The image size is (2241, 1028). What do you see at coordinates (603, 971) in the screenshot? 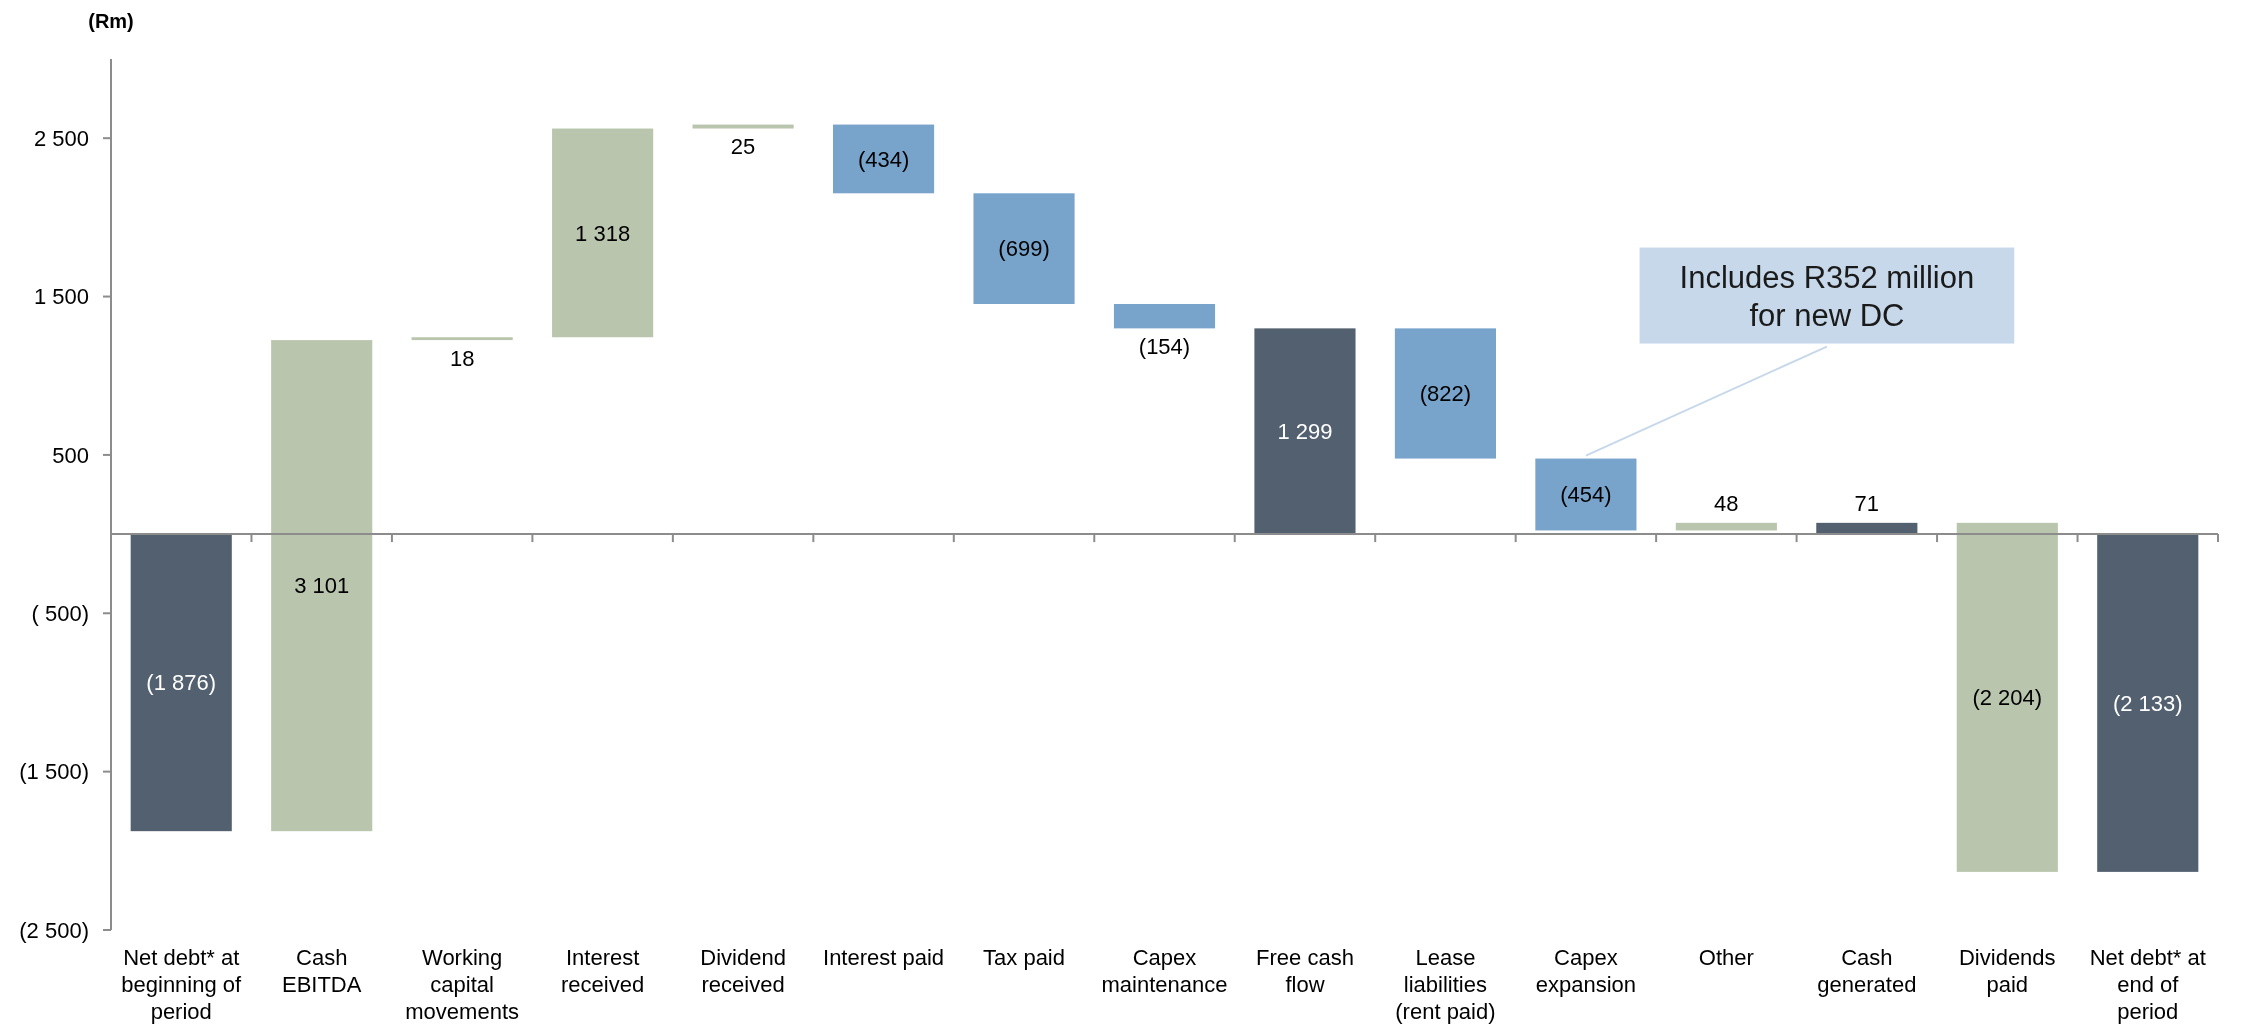
I see `x-tick-label: Interest received` at bounding box center [603, 971].